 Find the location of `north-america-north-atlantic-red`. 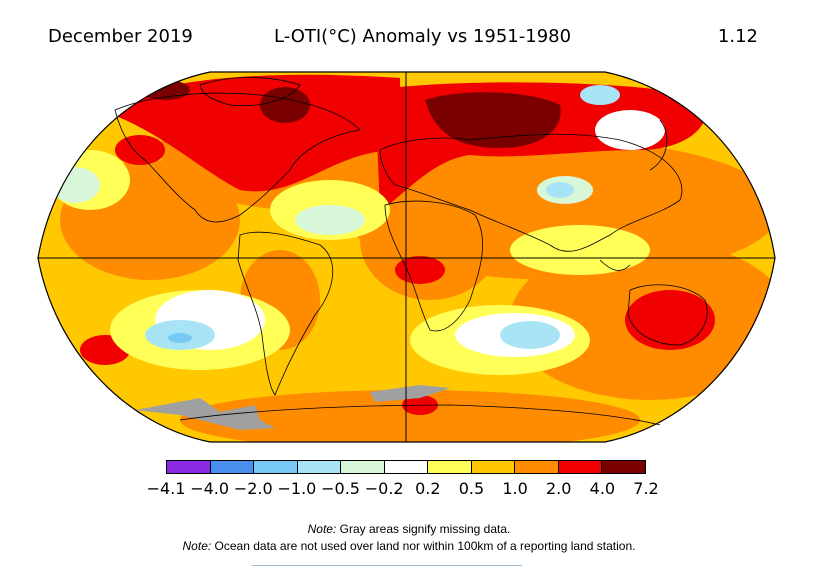

north-america-north-atlantic-red is located at coordinates (250, 133).